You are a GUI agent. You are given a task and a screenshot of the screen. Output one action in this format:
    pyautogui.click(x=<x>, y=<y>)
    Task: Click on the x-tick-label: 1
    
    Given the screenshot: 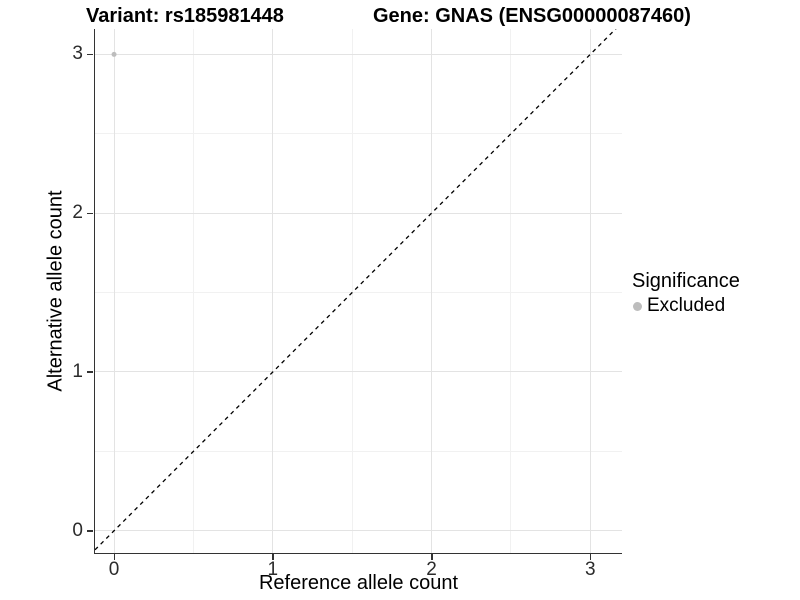 What is the action you would take?
    pyautogui.click(x=273, y=569)
    